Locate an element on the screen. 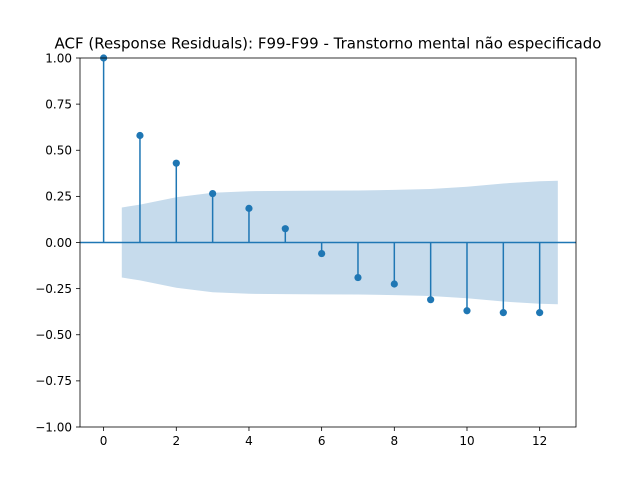 This screenshot has height=485, width=640. y-tick-label: 0.50 is located at coordinates (58, 151).